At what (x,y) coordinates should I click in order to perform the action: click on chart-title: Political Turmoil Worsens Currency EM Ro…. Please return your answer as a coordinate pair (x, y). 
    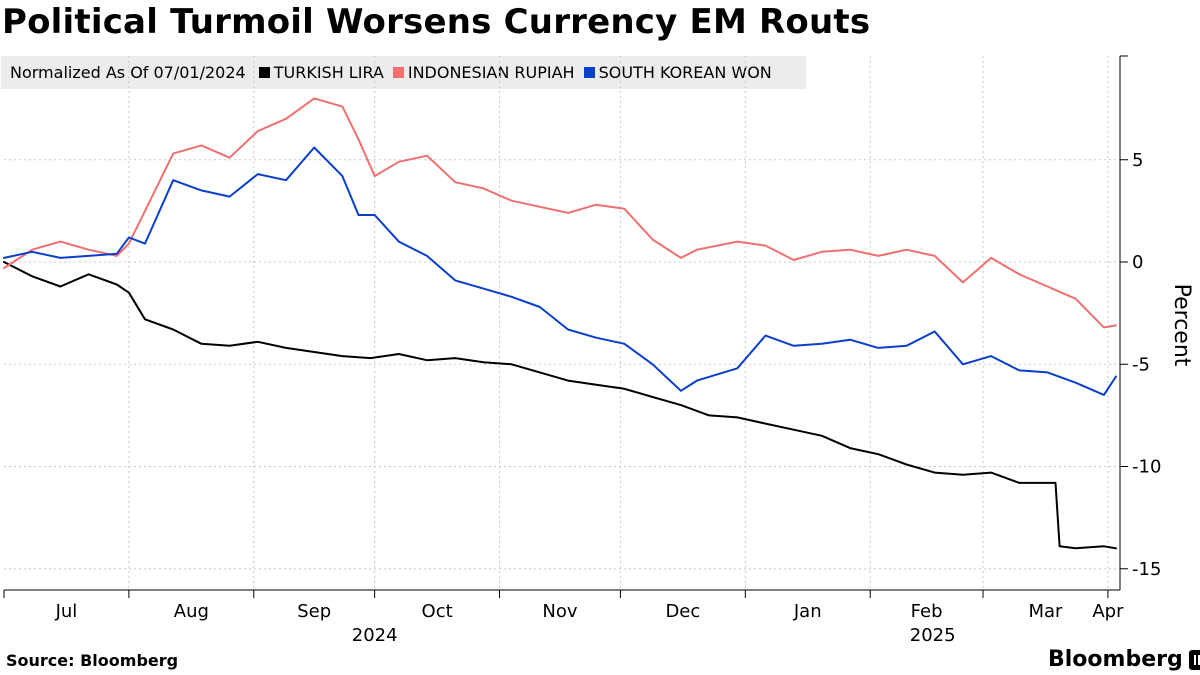
    Looking at the image, I should click on (436, 22).